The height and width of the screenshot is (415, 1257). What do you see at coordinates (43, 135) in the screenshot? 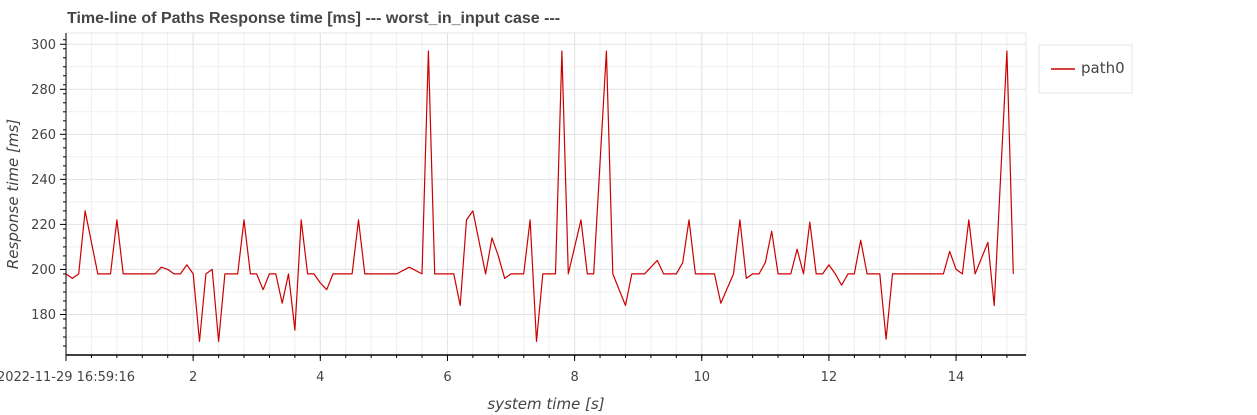
I see `y-tick-label: 260` at bounding box center [43, 135].